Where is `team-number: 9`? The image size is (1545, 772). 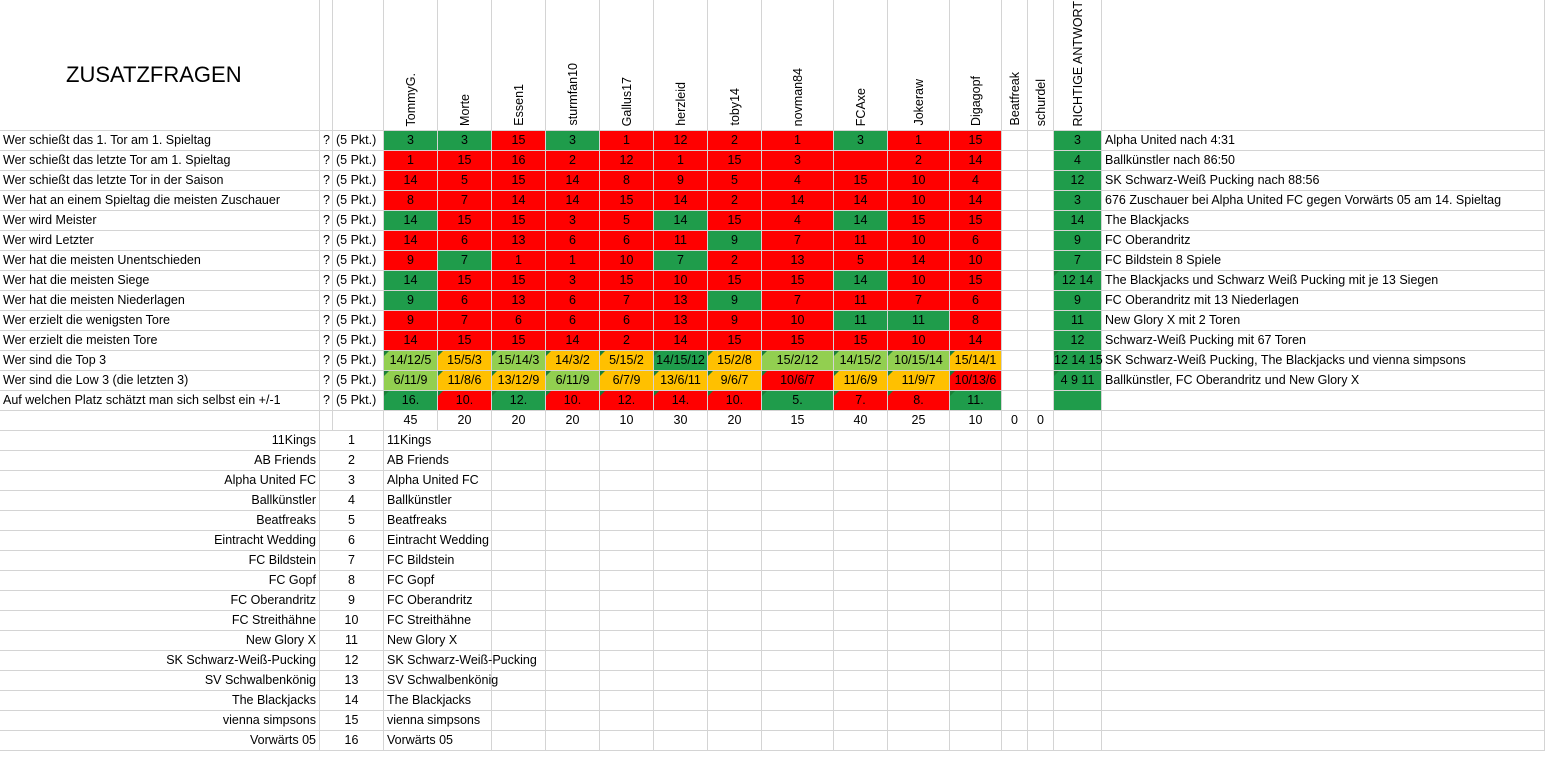
team-number: 9 is located at coordinates (352, 601).